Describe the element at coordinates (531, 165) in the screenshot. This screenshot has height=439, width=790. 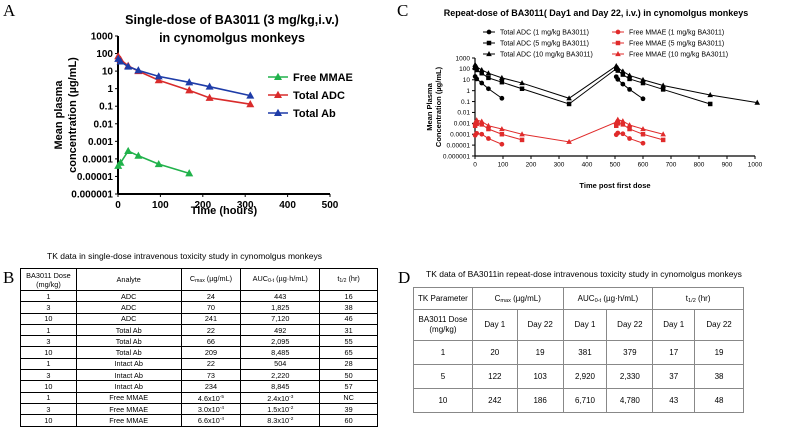
I see `chart-c-x-tick-label: 200` at that location.